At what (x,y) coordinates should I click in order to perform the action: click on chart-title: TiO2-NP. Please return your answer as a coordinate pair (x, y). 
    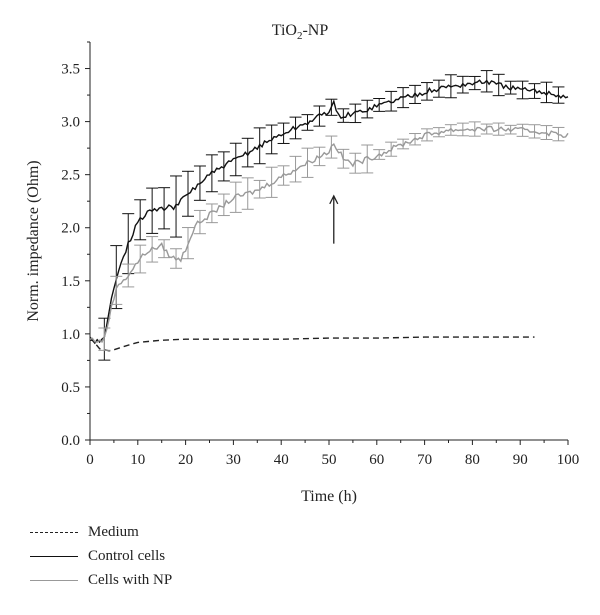
    Looking at the image, I should click on (300, 32).